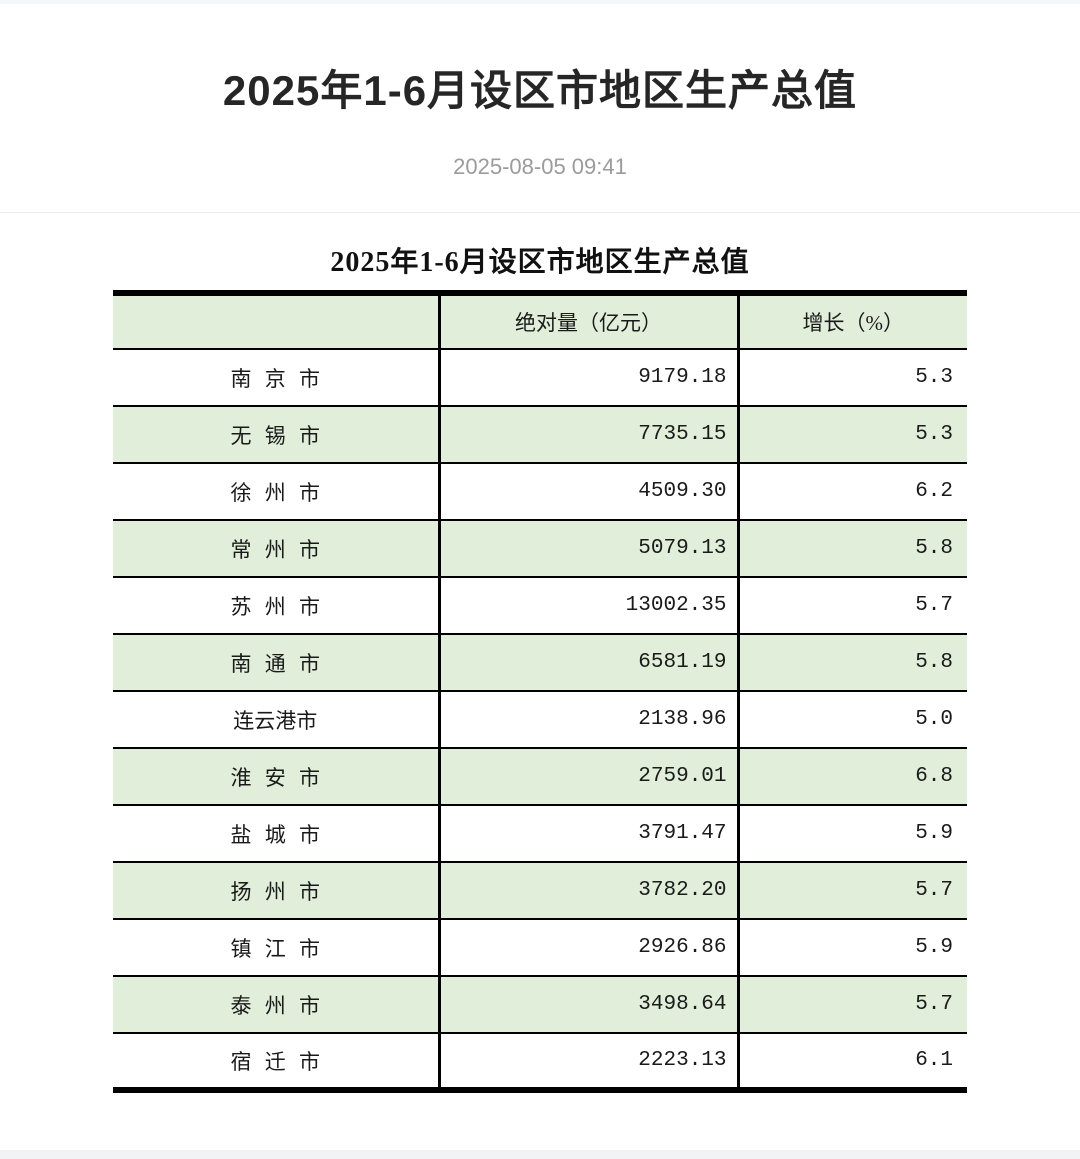 The height and width of the screenshot is (1159, 1080). Describe the element at coordinates (852, 321) in the screenshot. I see `column-header-growth: 增长（%）` at that location.